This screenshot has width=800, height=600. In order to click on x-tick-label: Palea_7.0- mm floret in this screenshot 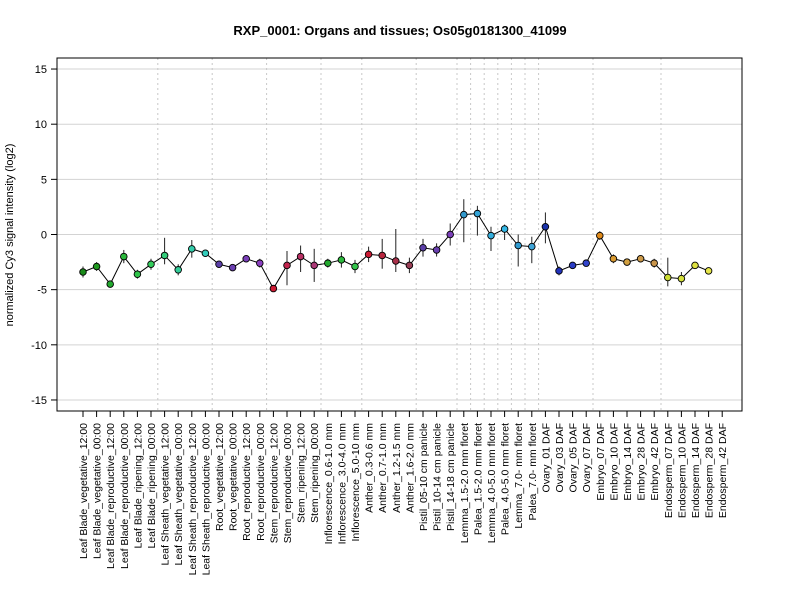, I will do `click(533, 472)`.